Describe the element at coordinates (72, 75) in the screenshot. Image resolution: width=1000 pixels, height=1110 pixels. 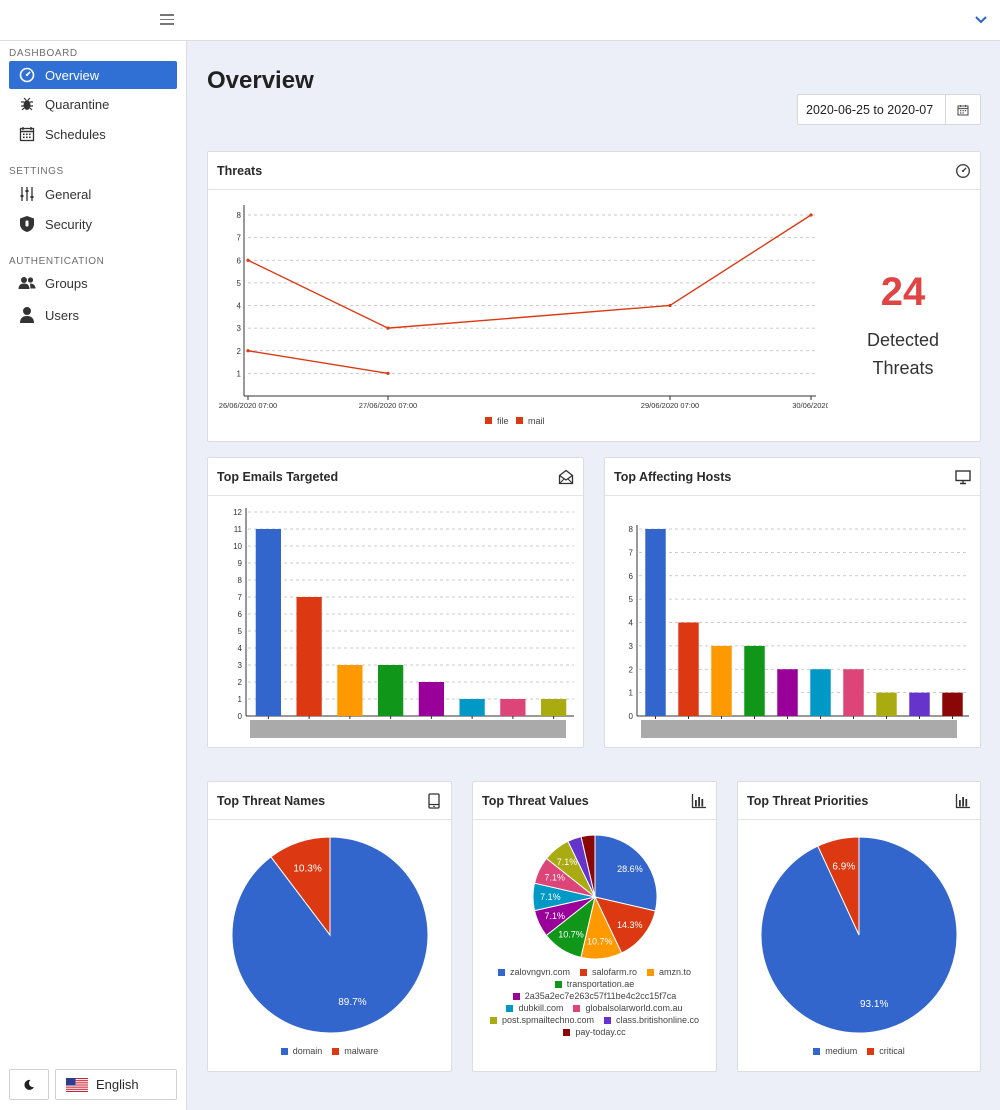
I see `sidebar-item-label: Overview` at that location.